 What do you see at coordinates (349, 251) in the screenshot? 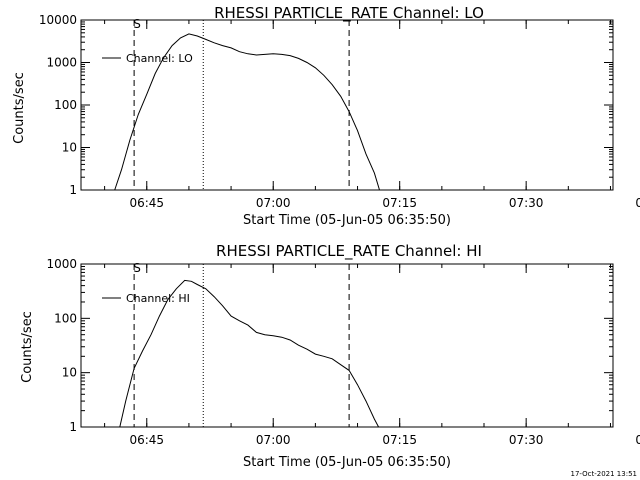
I see `chart-title: RHESSI PARTICLE_RATE Channel: HI` at bounding box center [349, 251].